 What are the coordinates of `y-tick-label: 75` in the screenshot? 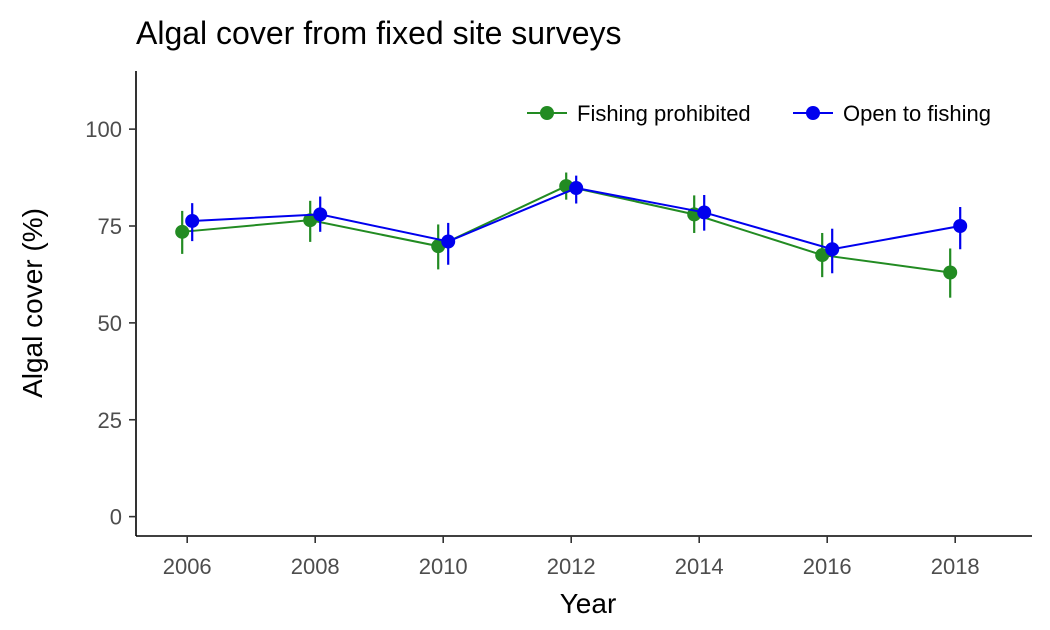 It's located at (110, 226).